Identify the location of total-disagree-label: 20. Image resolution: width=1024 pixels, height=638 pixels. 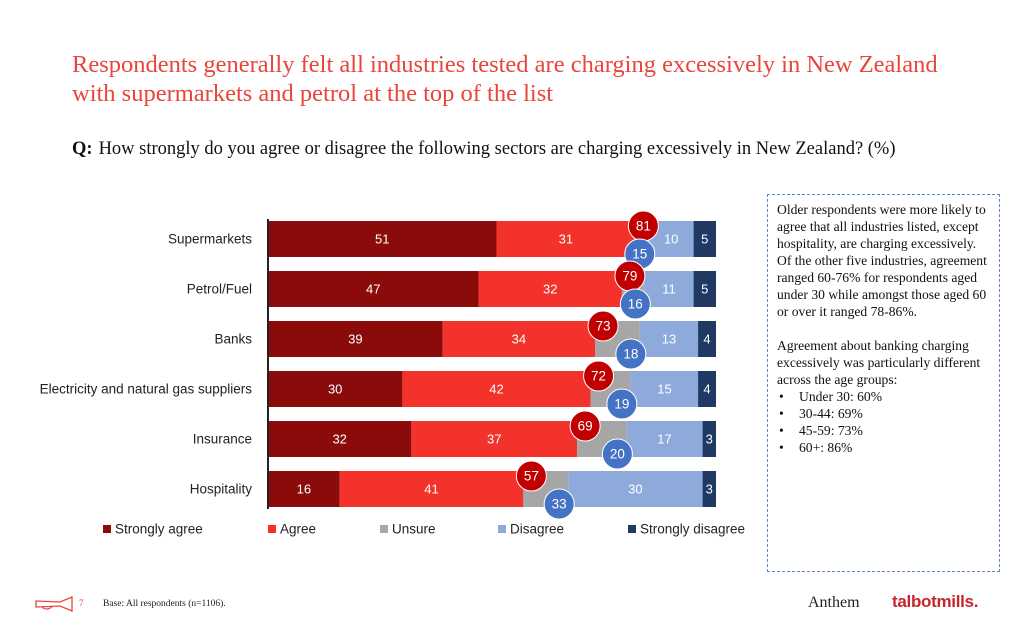
(617, 454).